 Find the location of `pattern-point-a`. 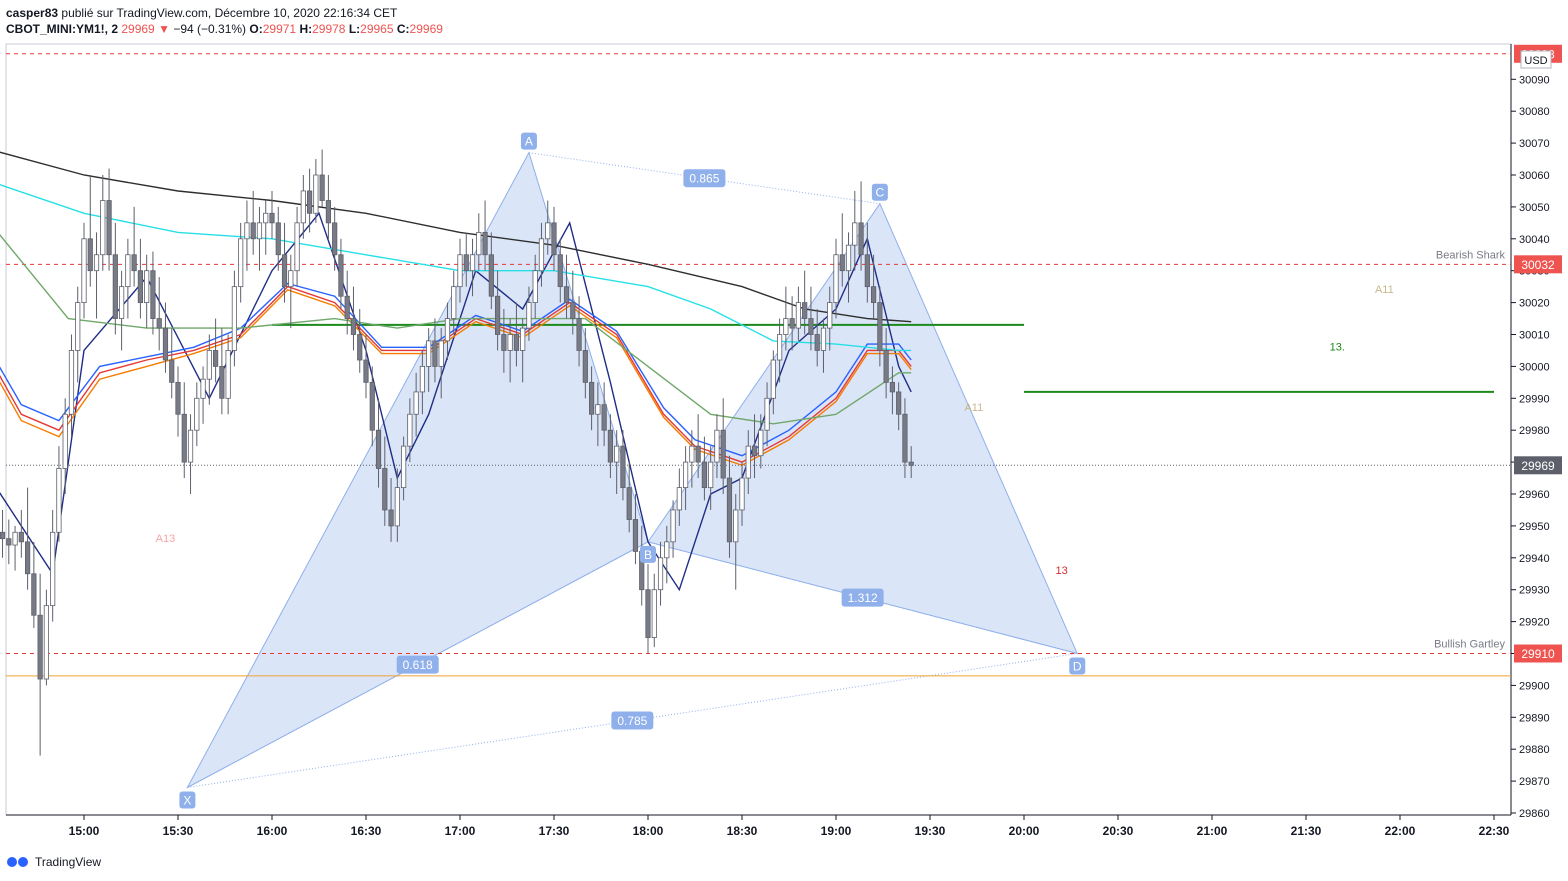

pattern-point-a is located at coordinates (528, 141).